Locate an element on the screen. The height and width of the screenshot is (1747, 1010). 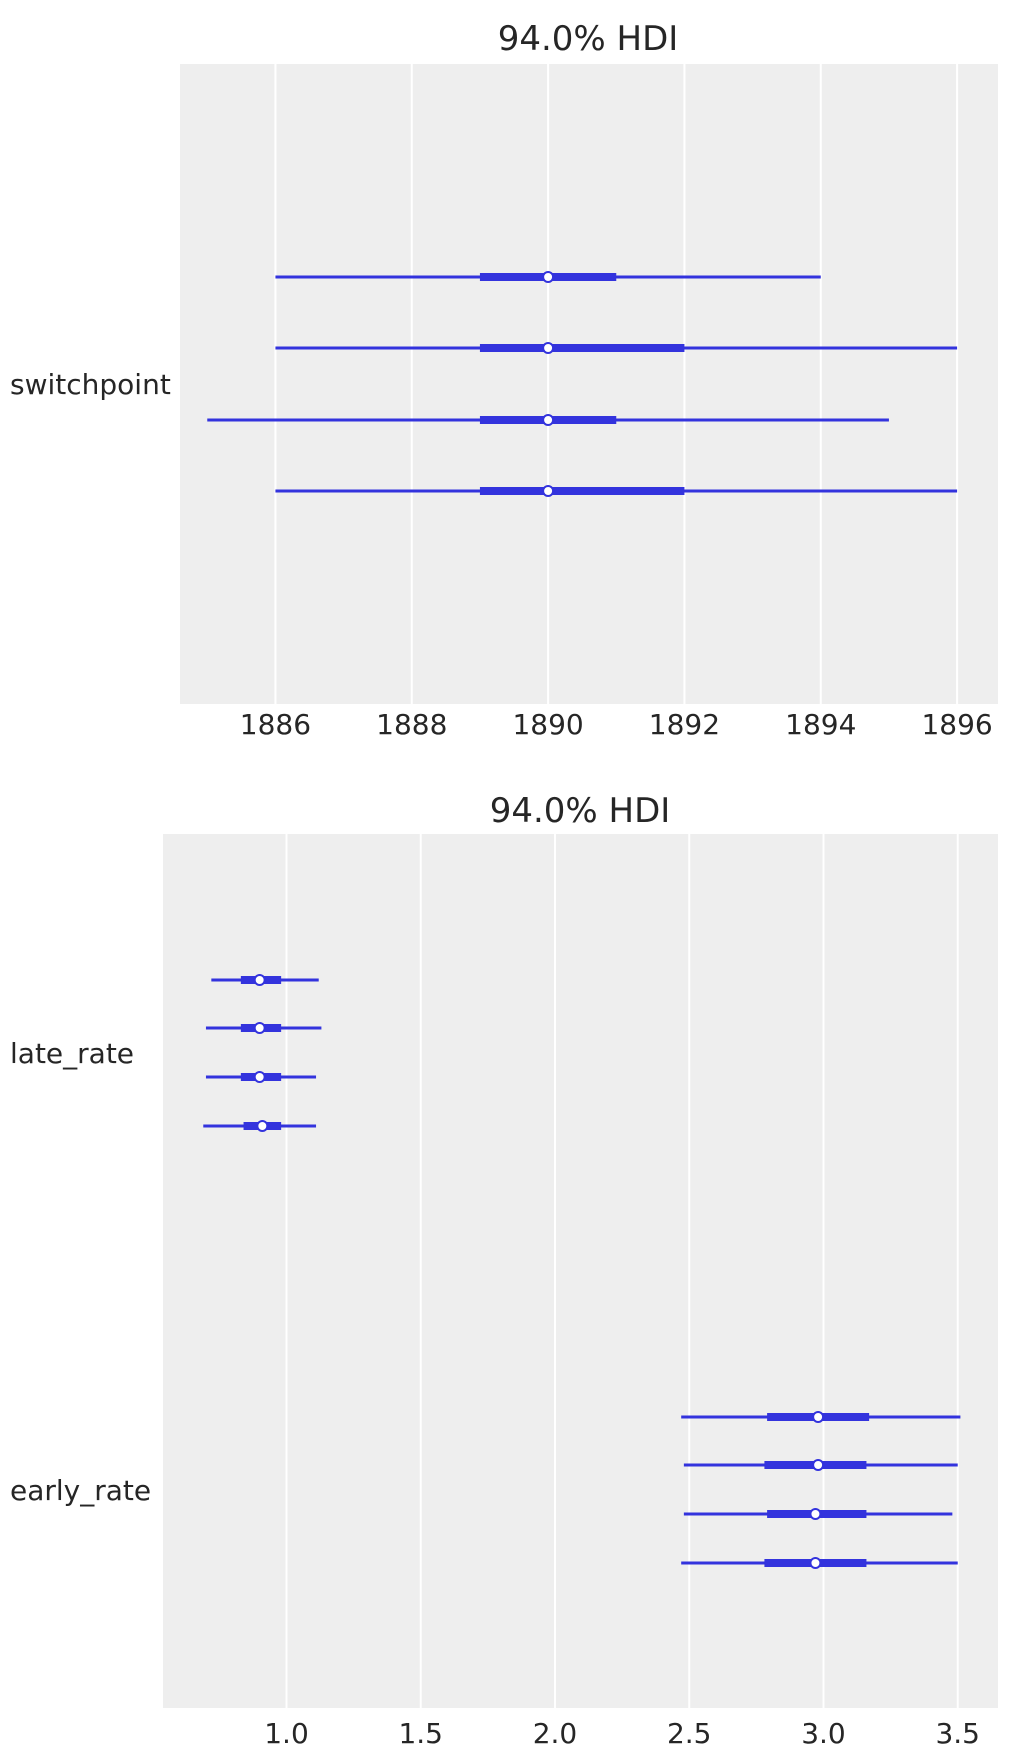
x-tick-labels: 1886 1888 1890 1892 1894 1896 is located at coordinates (616, 724).